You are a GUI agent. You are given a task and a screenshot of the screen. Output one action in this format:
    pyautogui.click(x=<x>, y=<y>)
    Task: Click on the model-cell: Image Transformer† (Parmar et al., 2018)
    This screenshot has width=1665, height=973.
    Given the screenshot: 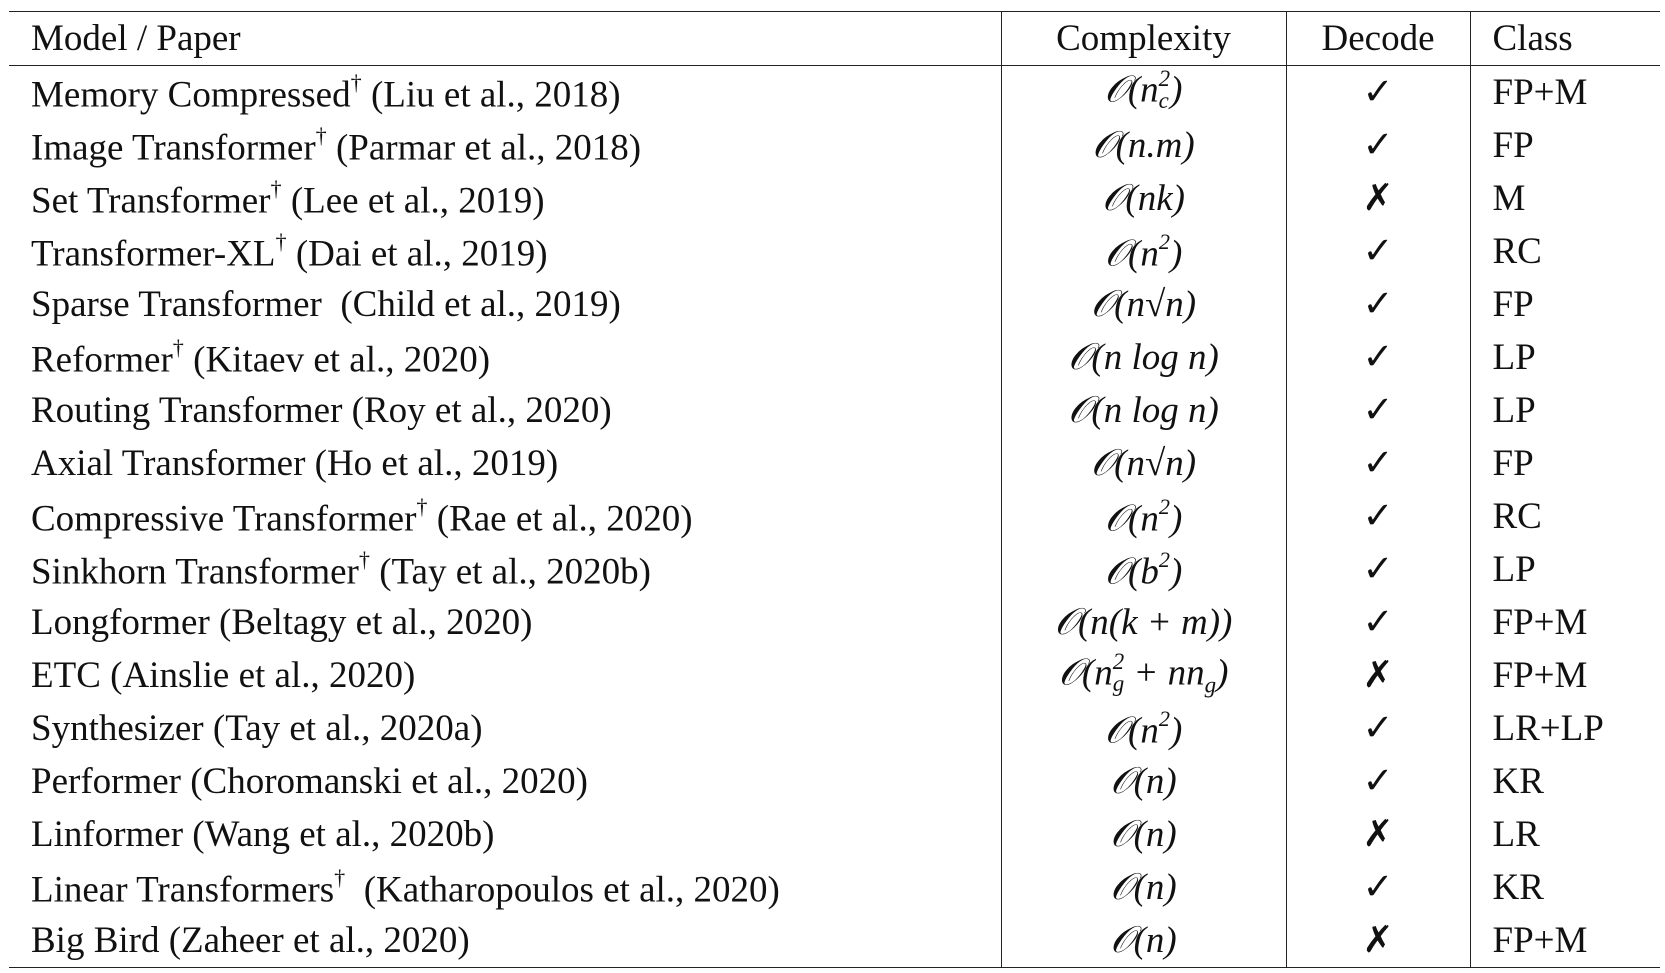 What is the action you would take?
    pyautogui.click(x=505, y=145)
    